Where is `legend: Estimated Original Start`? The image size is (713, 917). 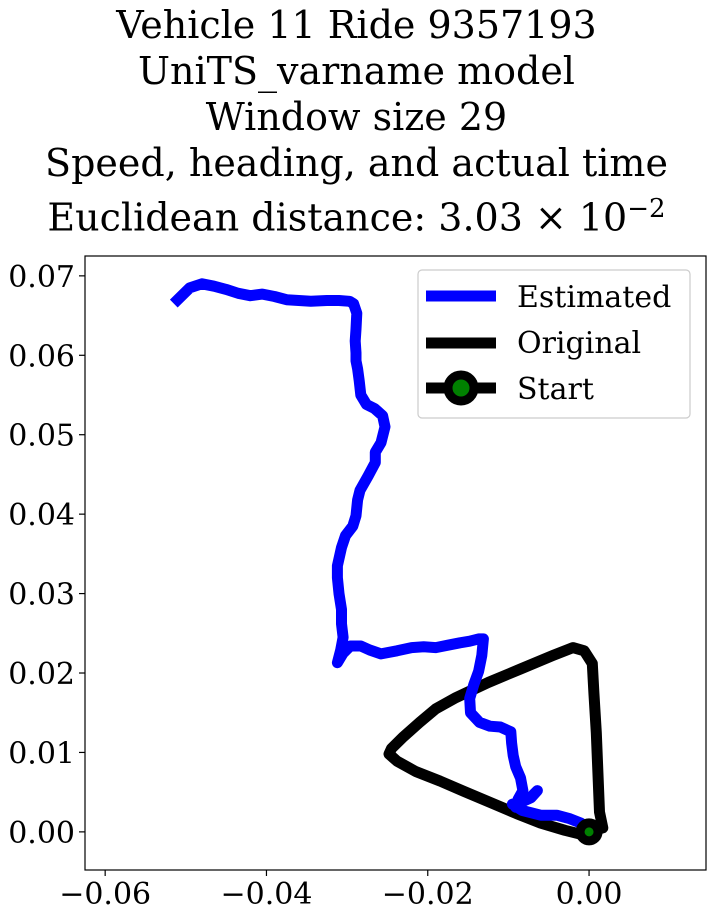 legend: Estimated Original Start is located at coordinates (554, 344).